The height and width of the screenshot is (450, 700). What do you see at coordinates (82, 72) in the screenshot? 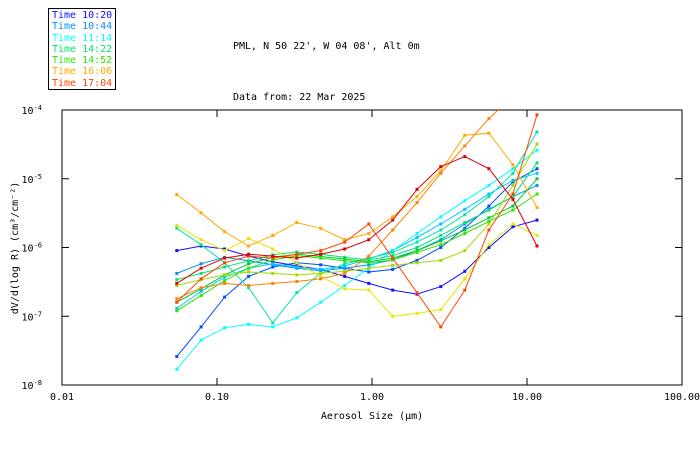
I see `legend-item-5: Time 16:06` at bounding box center [82, 72].